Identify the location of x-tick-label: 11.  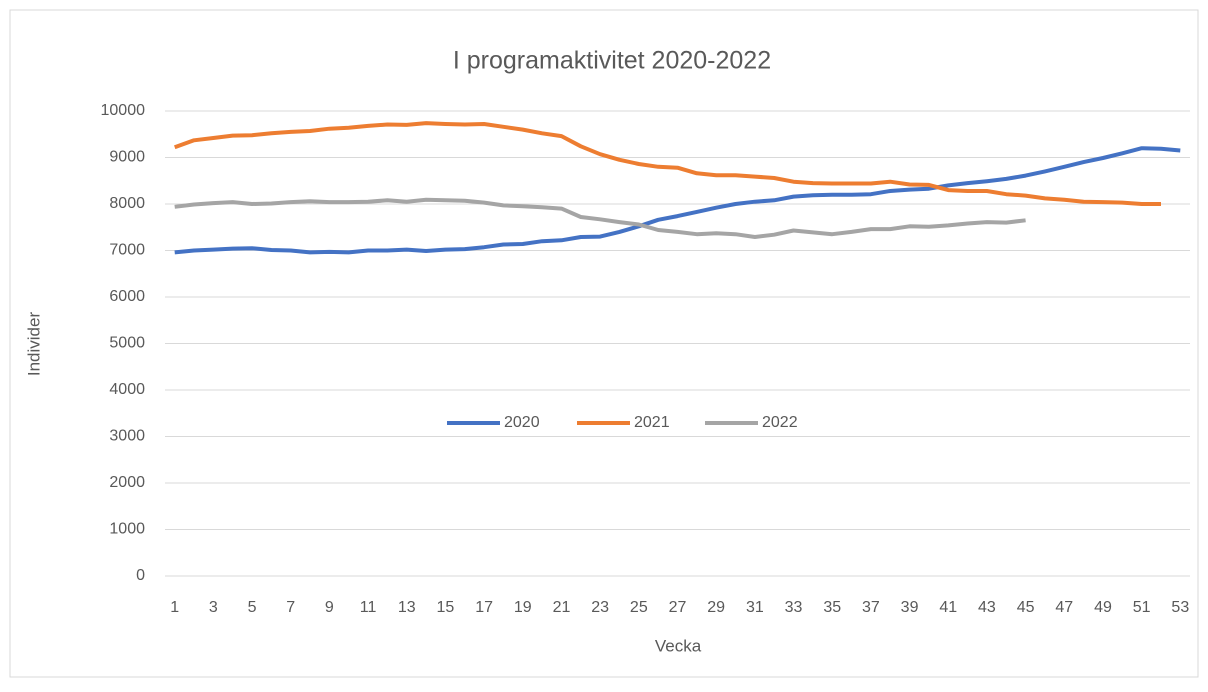
(368, 607).